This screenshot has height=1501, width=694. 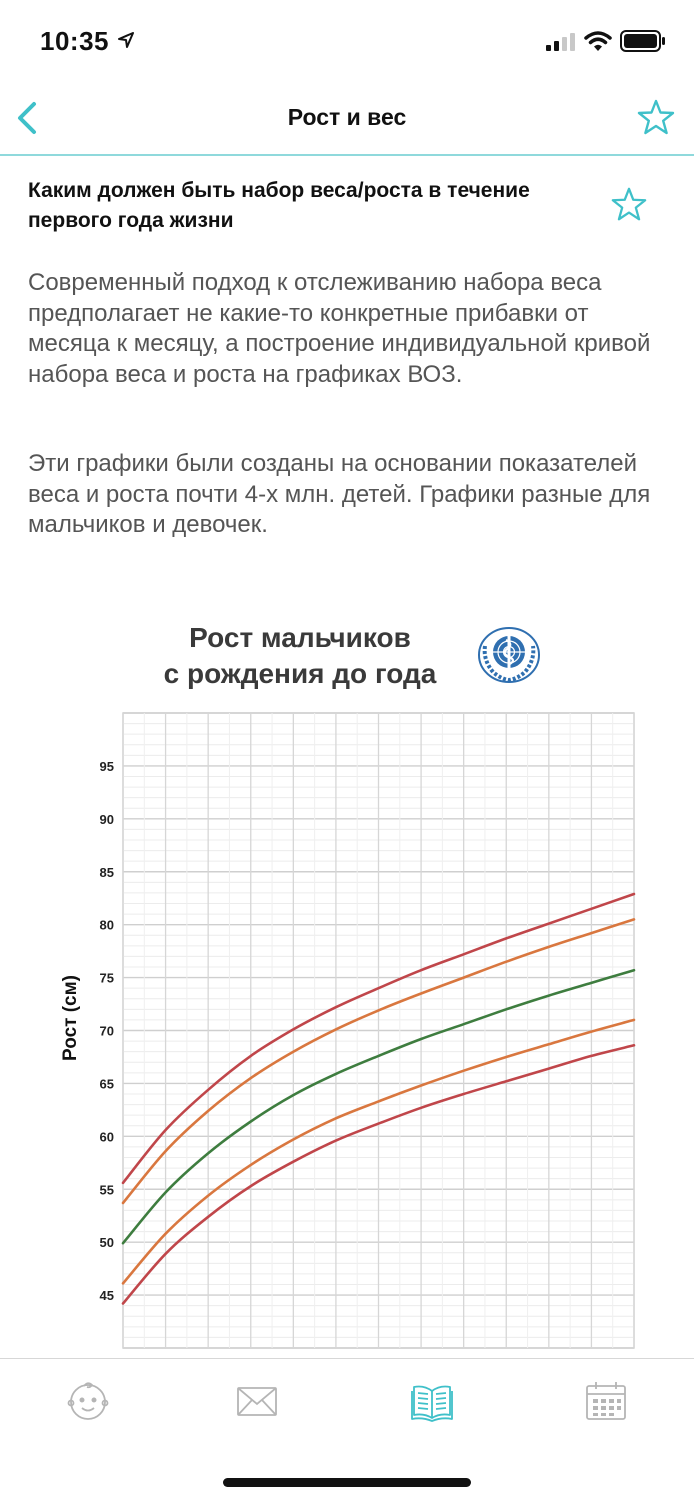 What do you see at coordinates (642, 41) in the screenshot?
I see `battery-icon` at bounding box center [642, 41].